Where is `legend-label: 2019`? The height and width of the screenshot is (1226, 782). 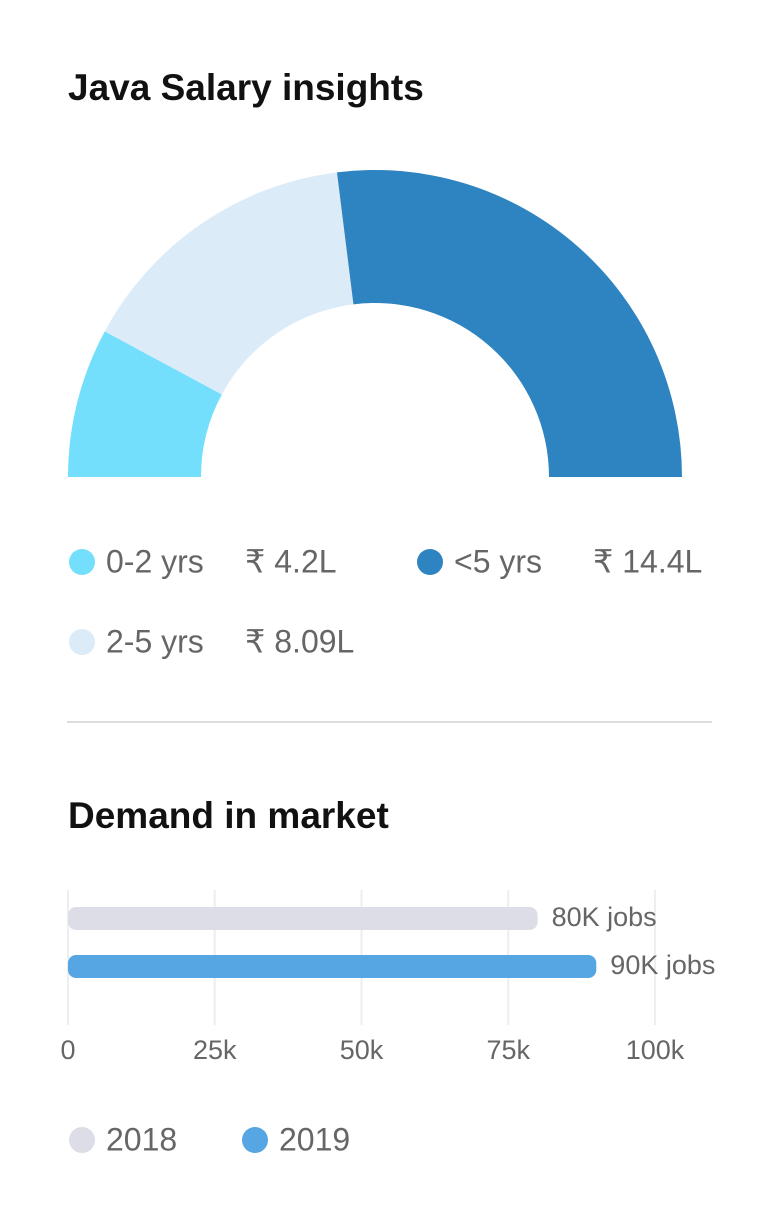 legend-label: 2019 is located at coordinates (314, 1139).